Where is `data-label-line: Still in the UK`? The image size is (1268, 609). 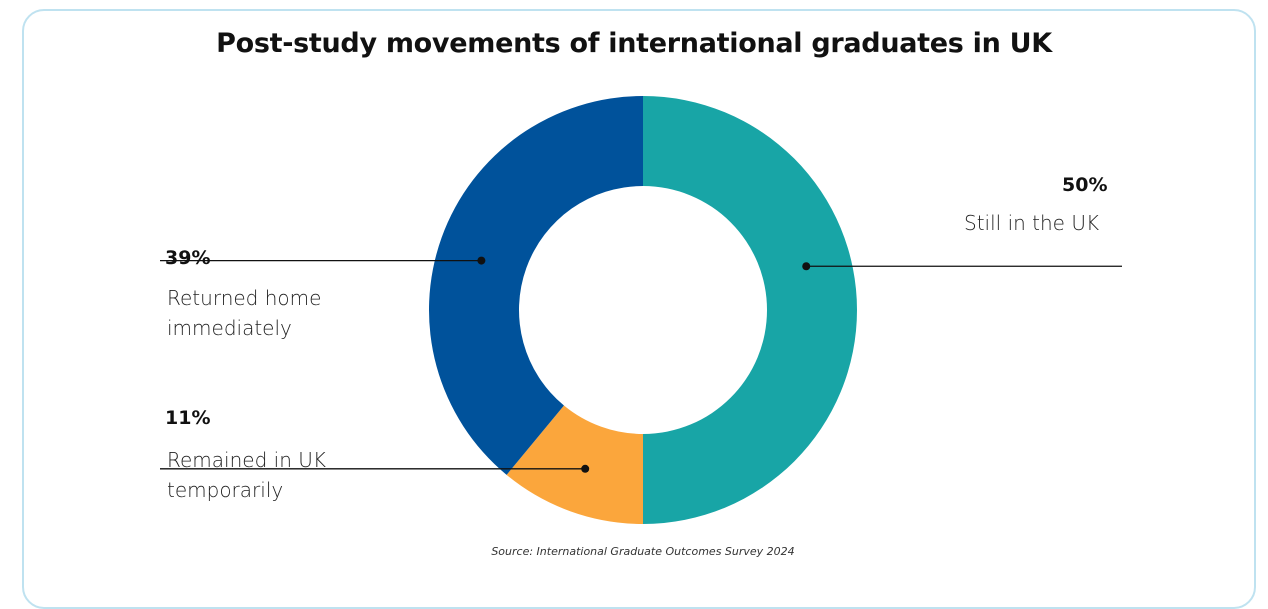
data-label-line: Still in the UK is located at coordinates (1032, 223).